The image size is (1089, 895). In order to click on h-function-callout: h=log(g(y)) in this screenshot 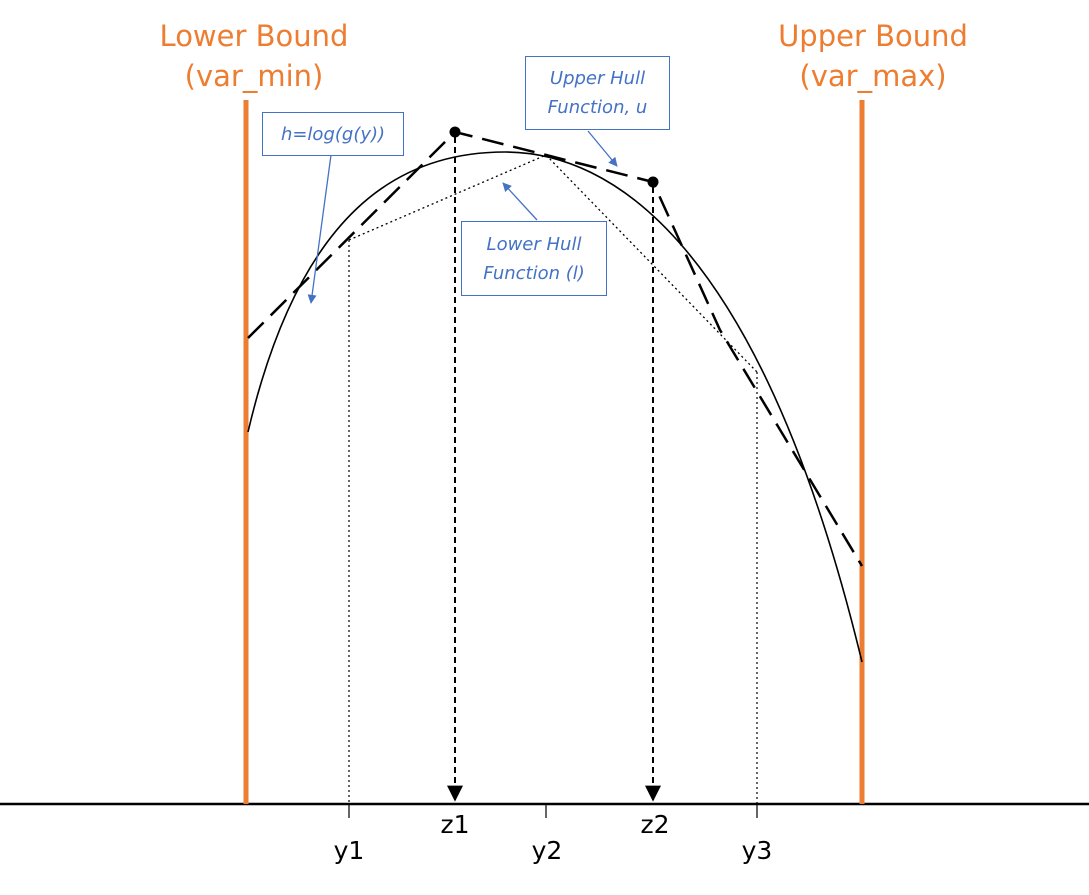, I will do `click(333, 134)`.